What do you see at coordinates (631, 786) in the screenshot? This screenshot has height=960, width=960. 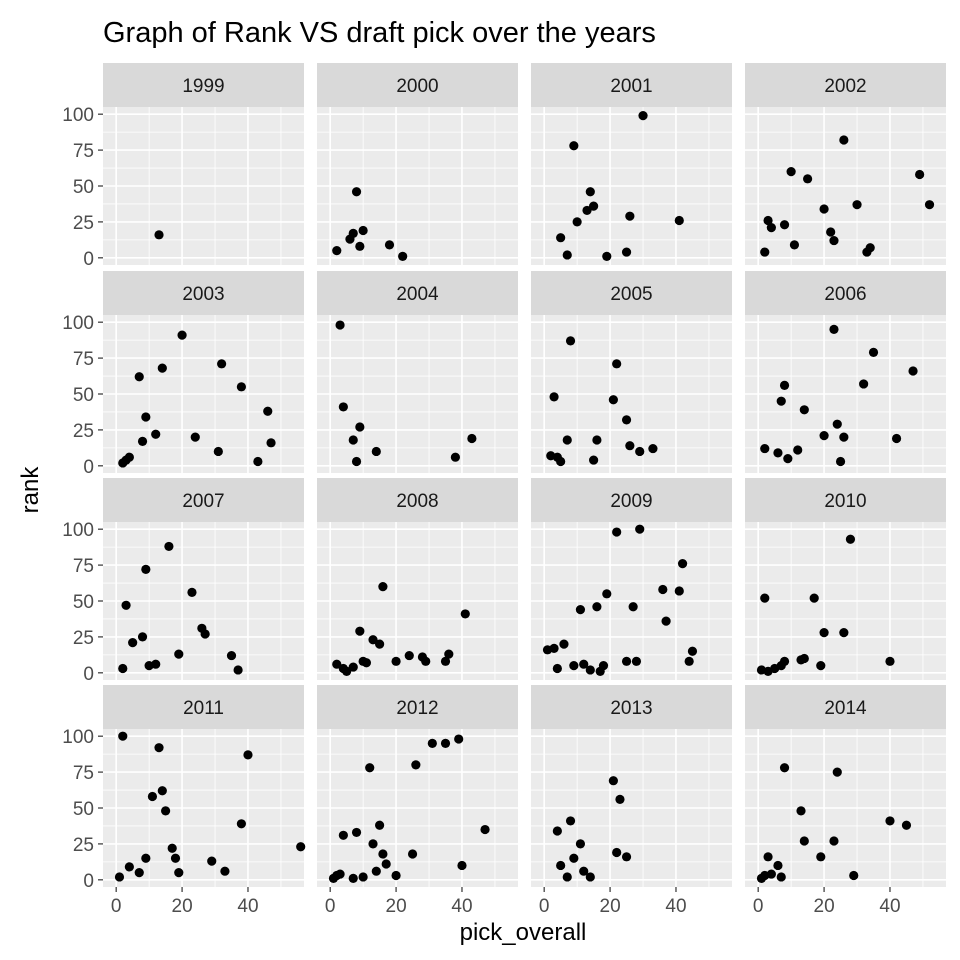 I see `facet-2013: 2013` at bounding box center [631, 786].